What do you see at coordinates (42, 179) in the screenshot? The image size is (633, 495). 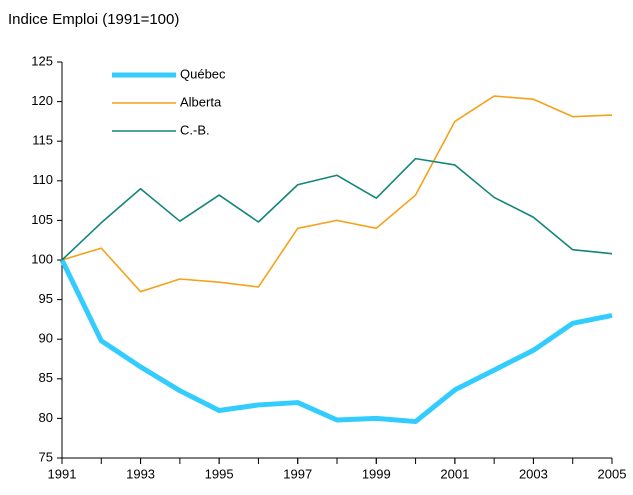 I see `y-tick-label: 110` at bounding box center [42, 179].